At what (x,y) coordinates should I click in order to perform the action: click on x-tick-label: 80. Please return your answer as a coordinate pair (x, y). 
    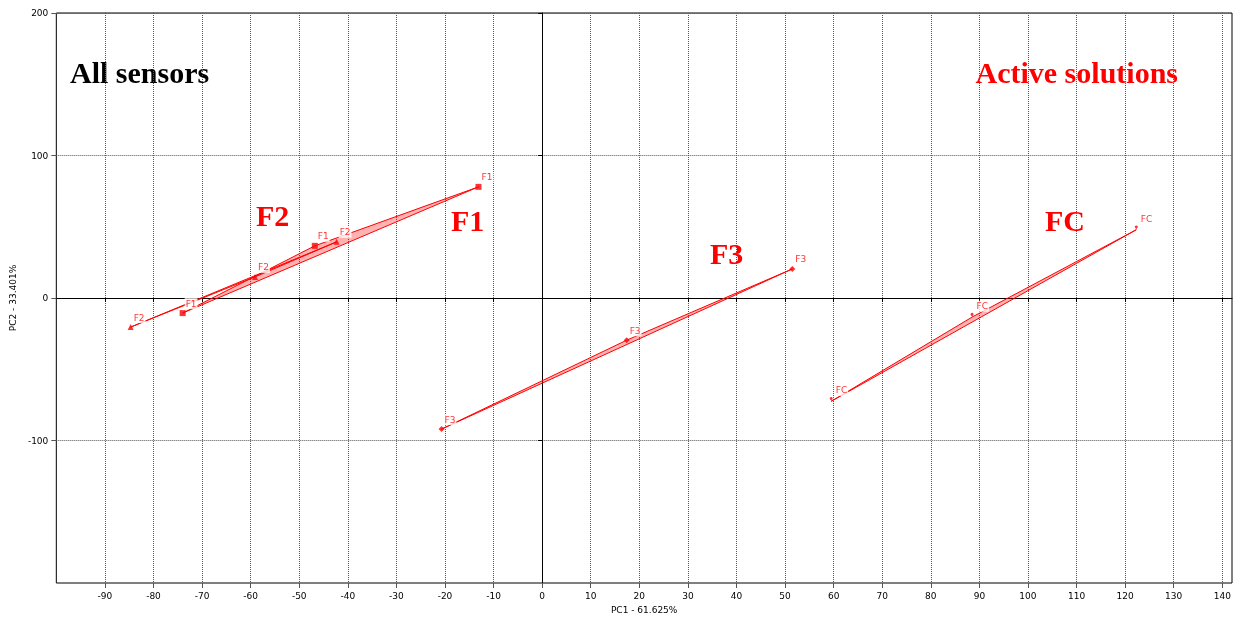
    Looking at the image, I should click on (931, 595).